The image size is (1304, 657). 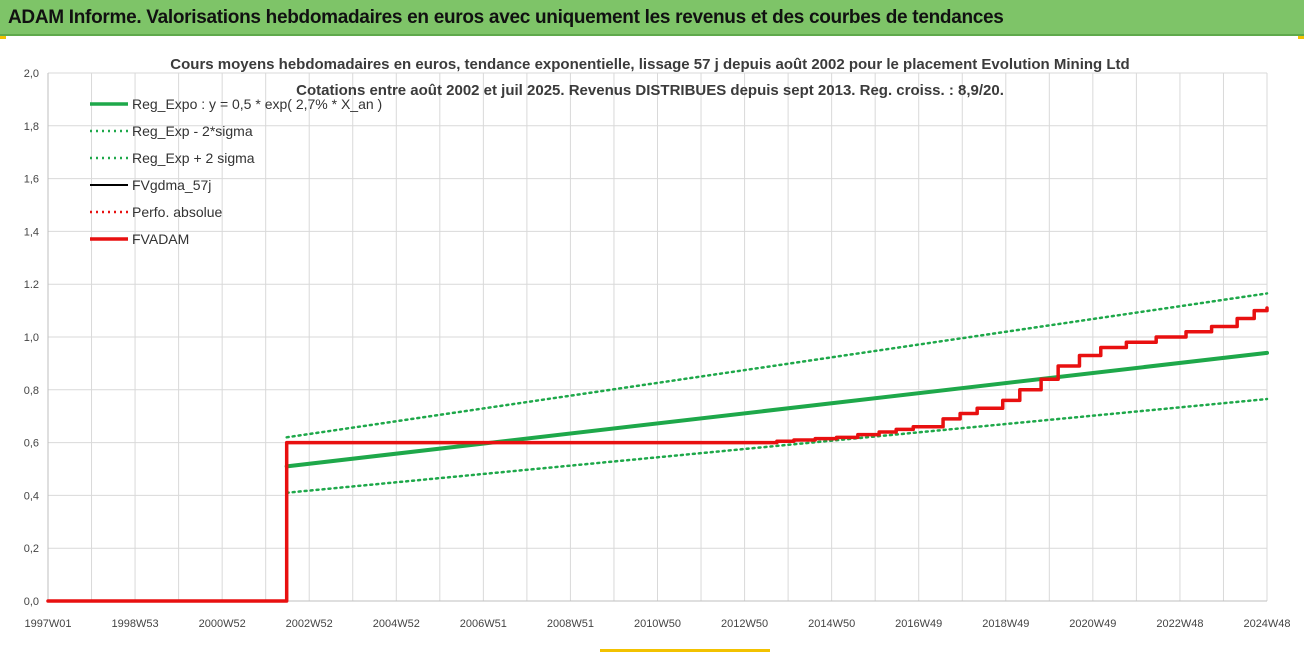 What do you see at coordinates (396, 624) in the screenshot?
I see `x-tick-label: 2004W52` at bounding box center [396, 624].